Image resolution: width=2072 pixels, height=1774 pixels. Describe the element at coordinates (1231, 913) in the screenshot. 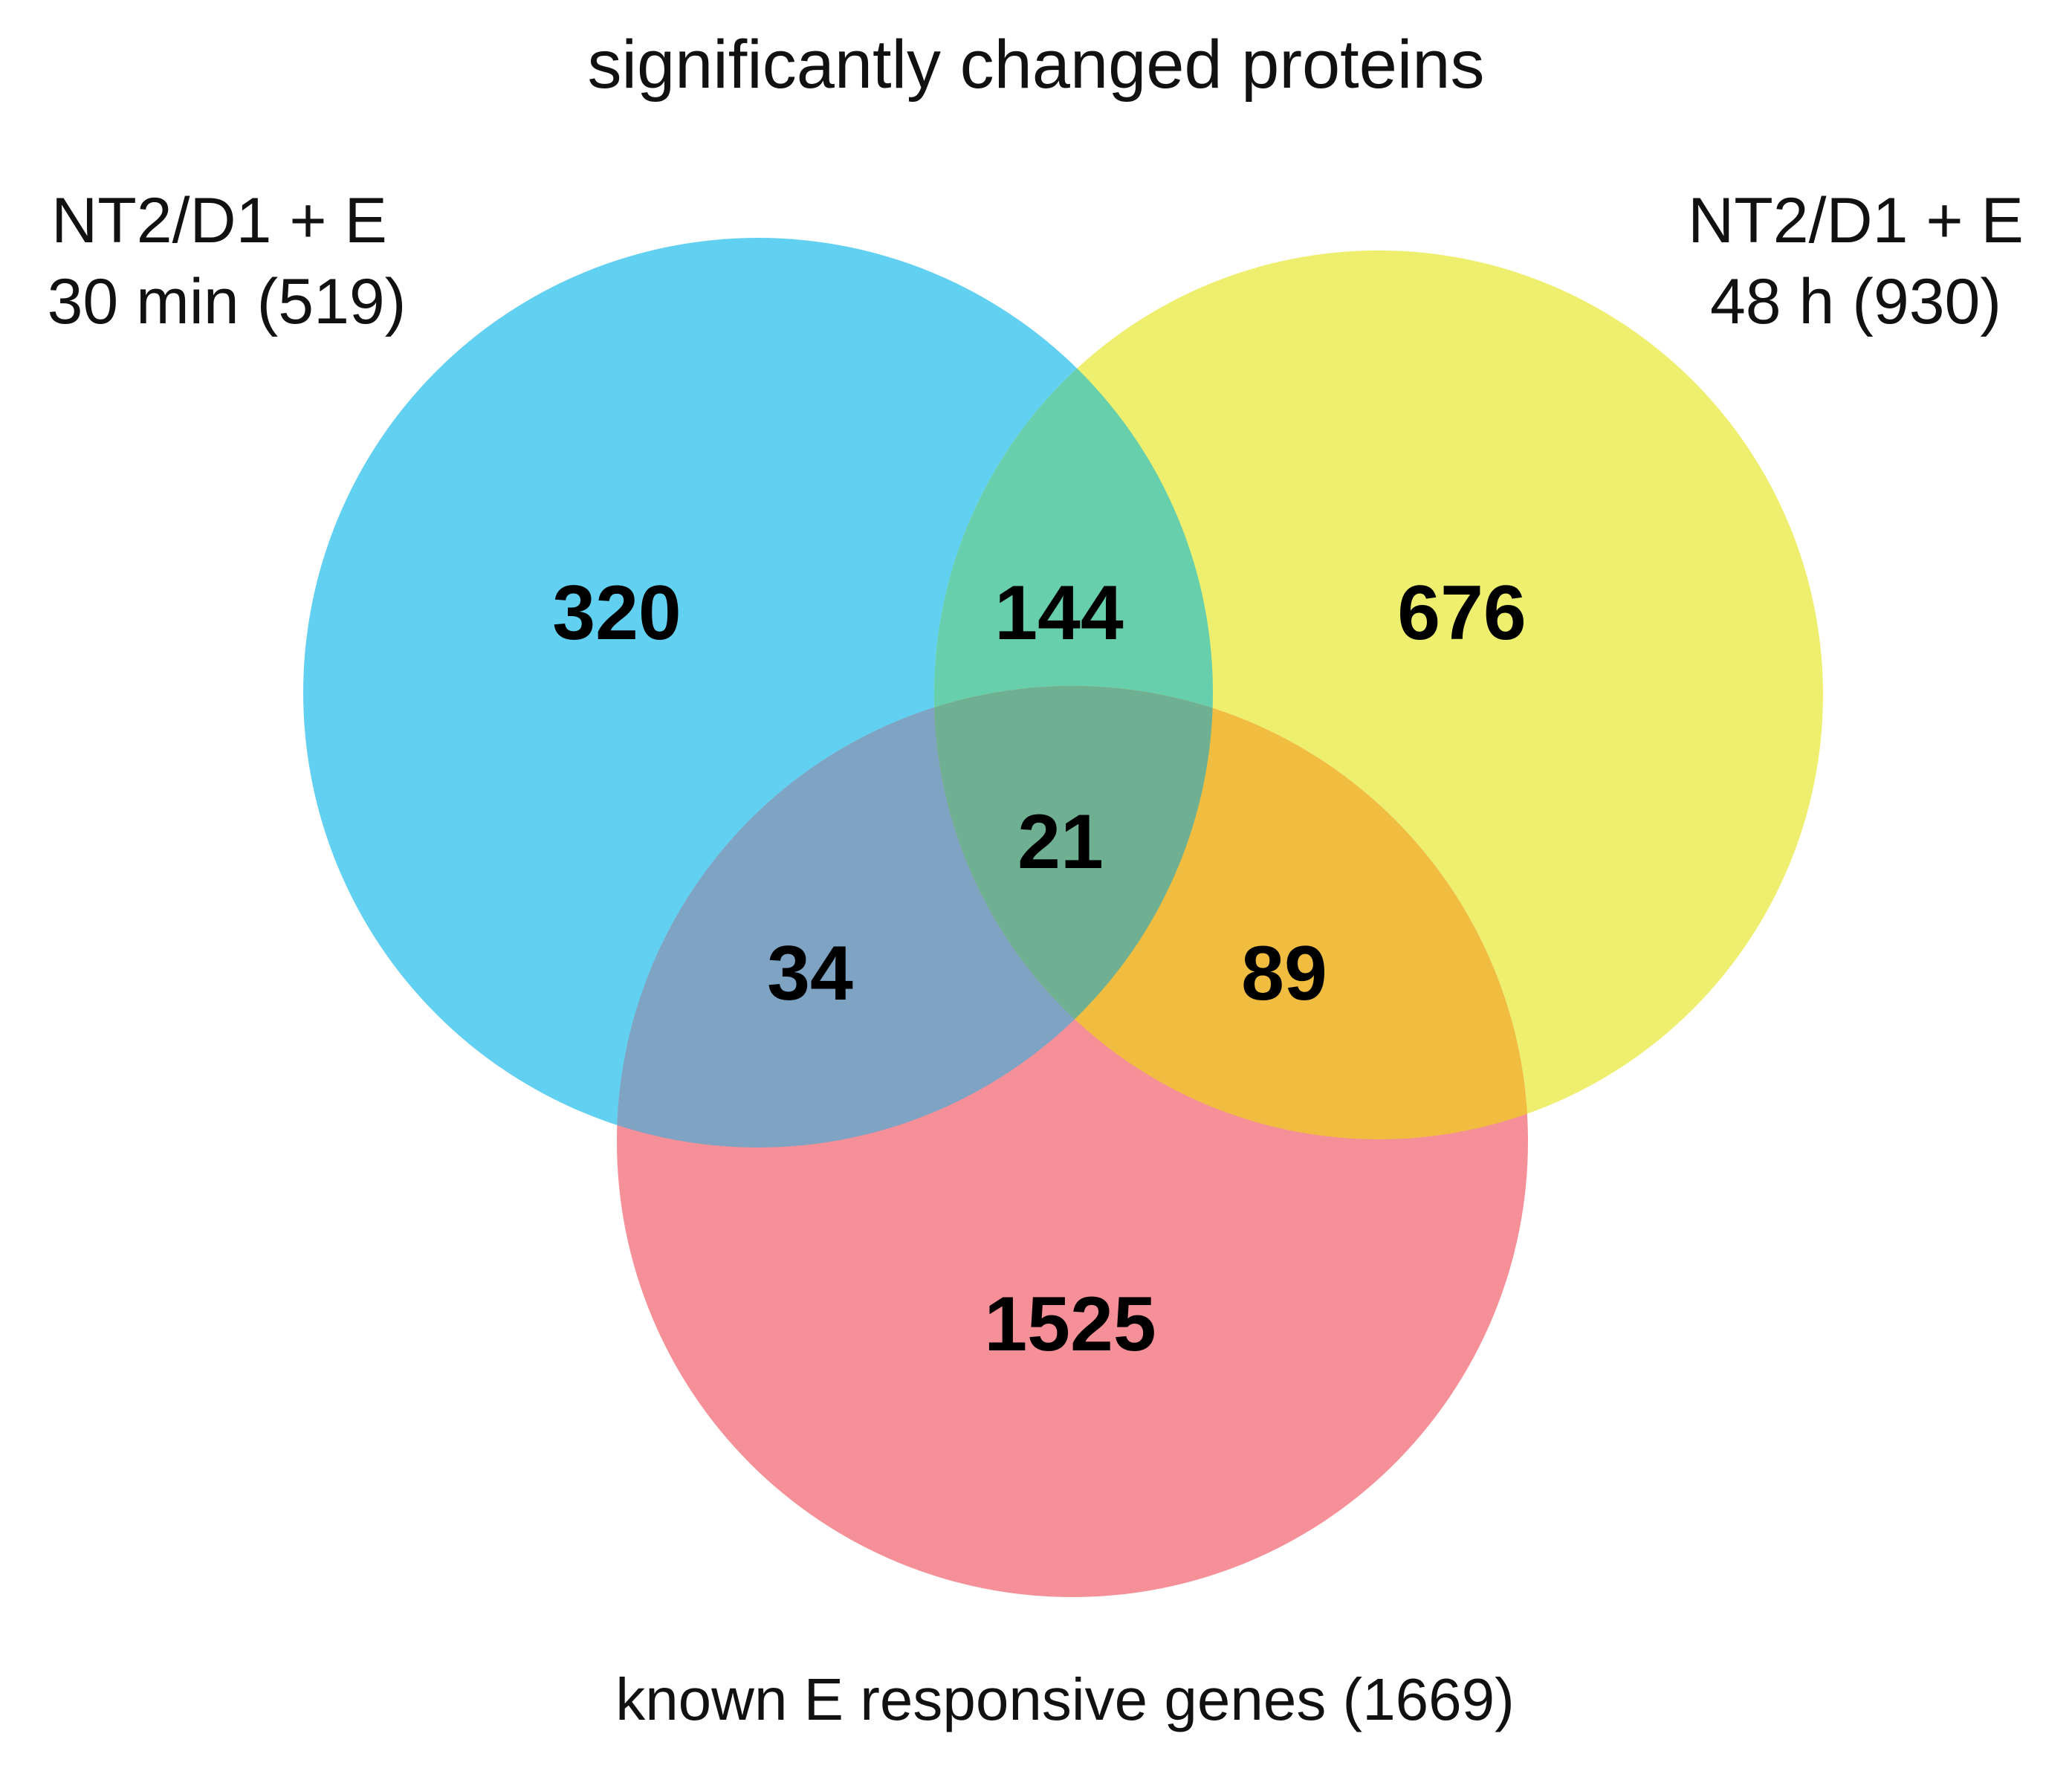

I see `overlap-bc` at that location.